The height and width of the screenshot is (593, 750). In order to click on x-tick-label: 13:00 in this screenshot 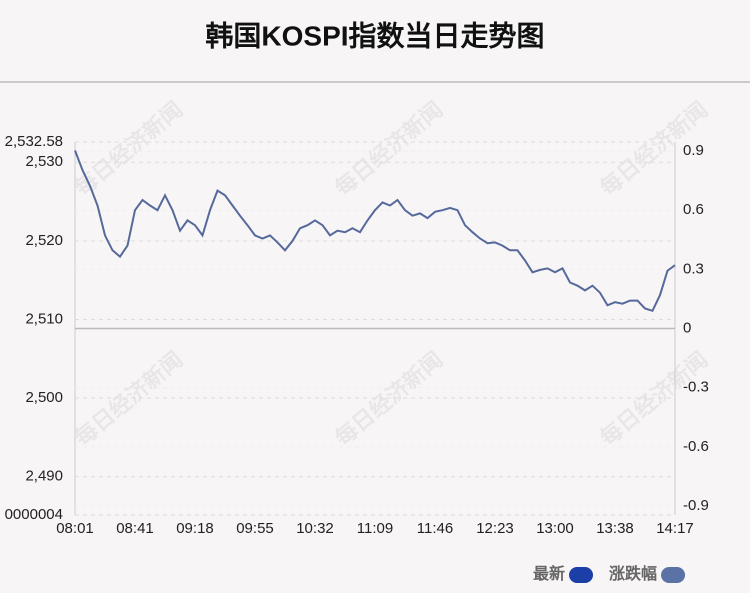, I will do `click(555, 528)`.